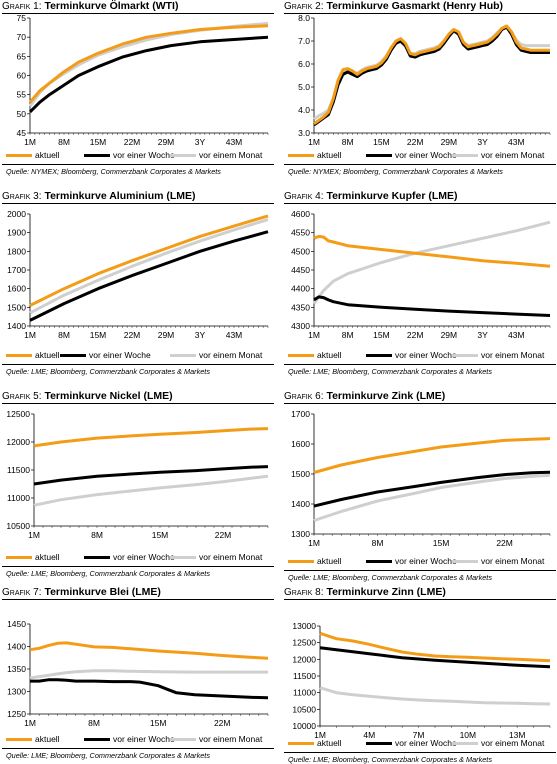 The image size is (557, 764). What do you see at coordinates (424, 80) in the screenshot?
I see `line-chart: 3.0 4.0 5.0 6.0 7.0 8.0 1M 8M 15M 22M 29M 3Y 43M` at bounding box center [424, 80].